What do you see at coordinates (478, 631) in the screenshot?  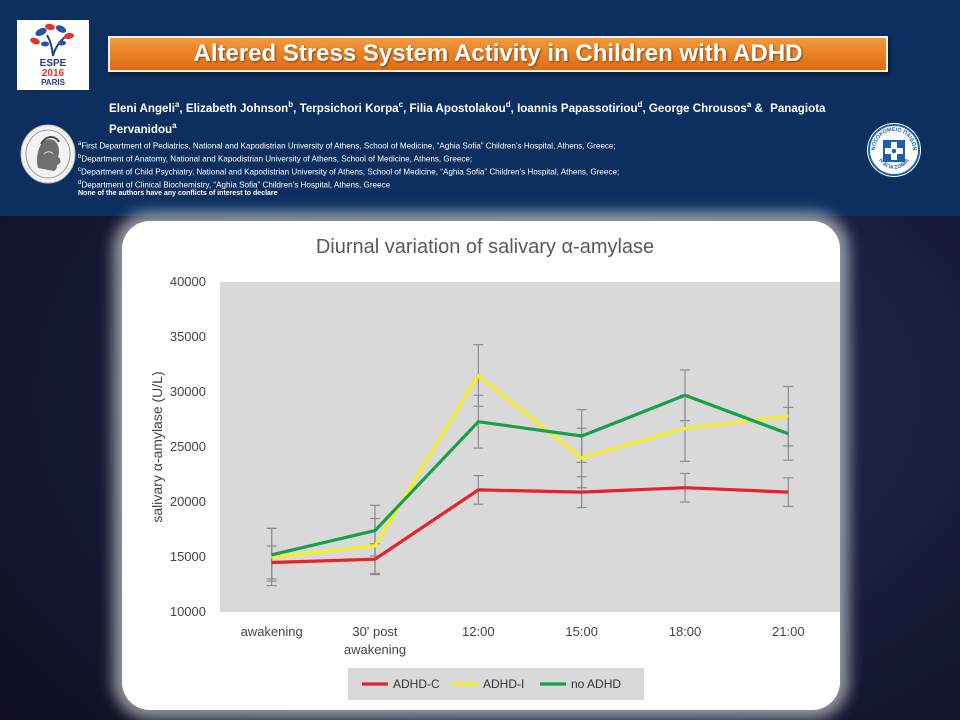 I see `x-category-label: 12:00` at bounding box center [478, 631].